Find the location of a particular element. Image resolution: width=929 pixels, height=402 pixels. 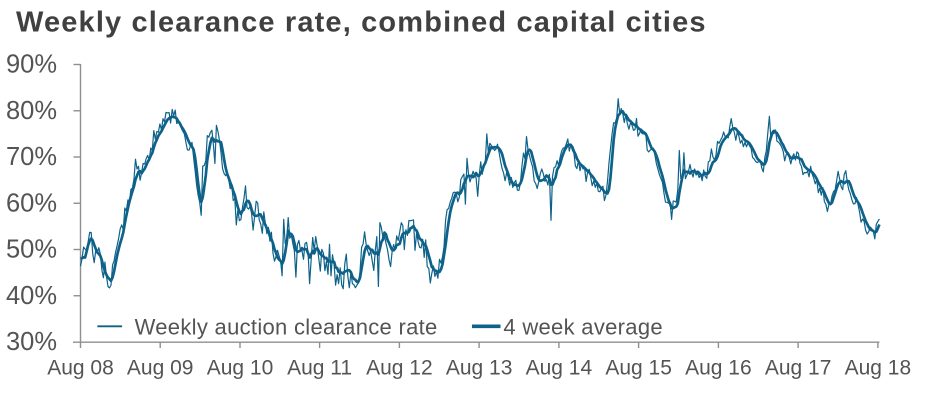

svg-text: 60% is located at coordinates (31, 203).